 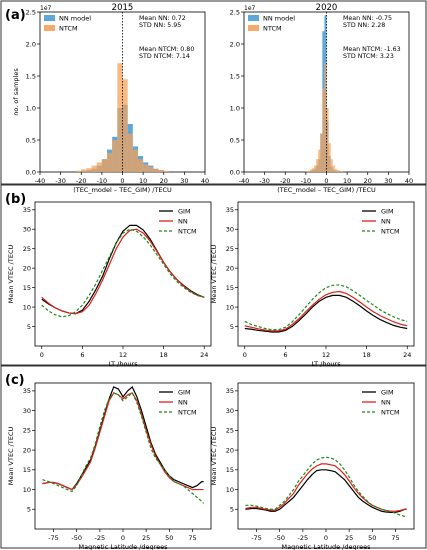 I want to click on x-tick-label: 75, so click(x=192, y=538).